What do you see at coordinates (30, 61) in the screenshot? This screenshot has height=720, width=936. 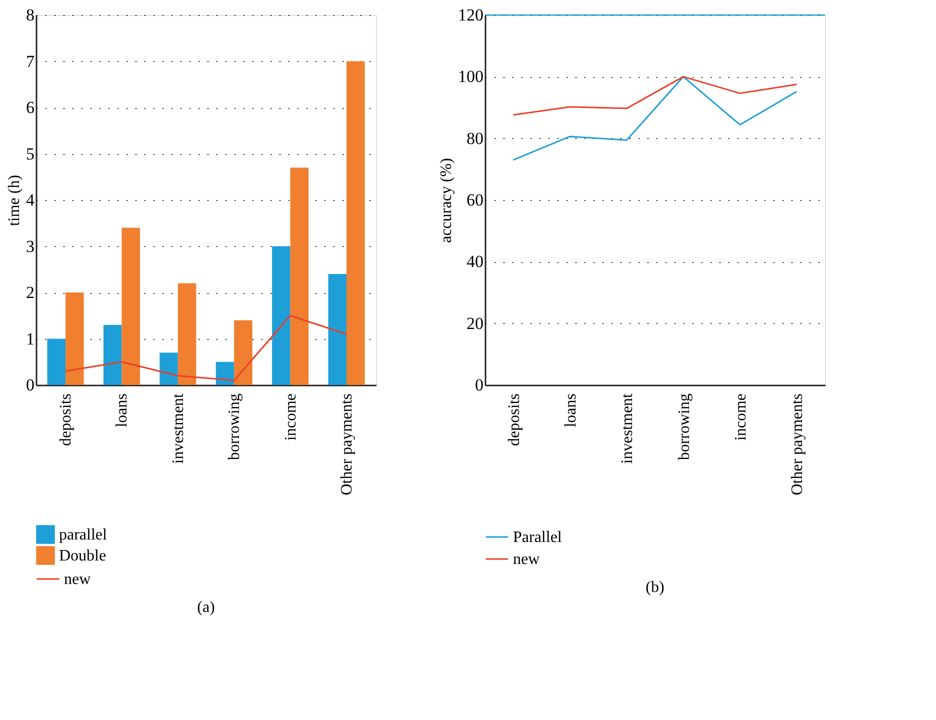 I see `y-tick-label: 7` at bounding box center [30, 61].